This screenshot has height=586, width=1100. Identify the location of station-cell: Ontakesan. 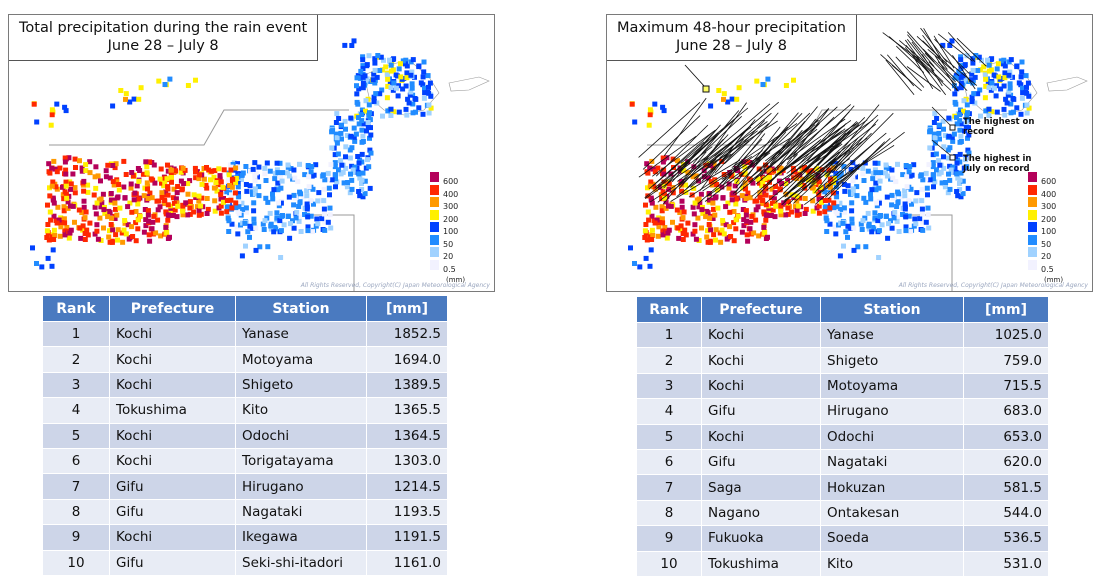
(892, 513).